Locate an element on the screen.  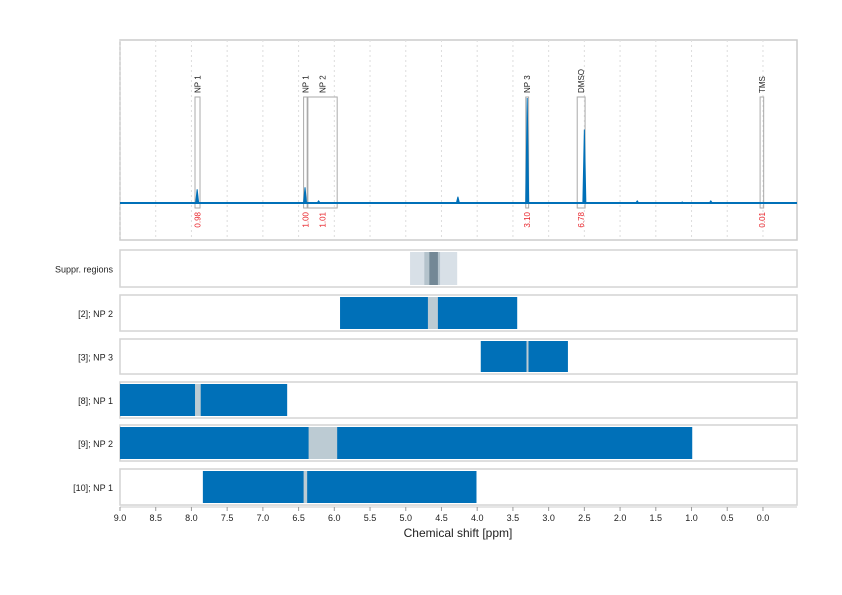
region-row: [3]; NP 3 is located at coordinates (438, 356).